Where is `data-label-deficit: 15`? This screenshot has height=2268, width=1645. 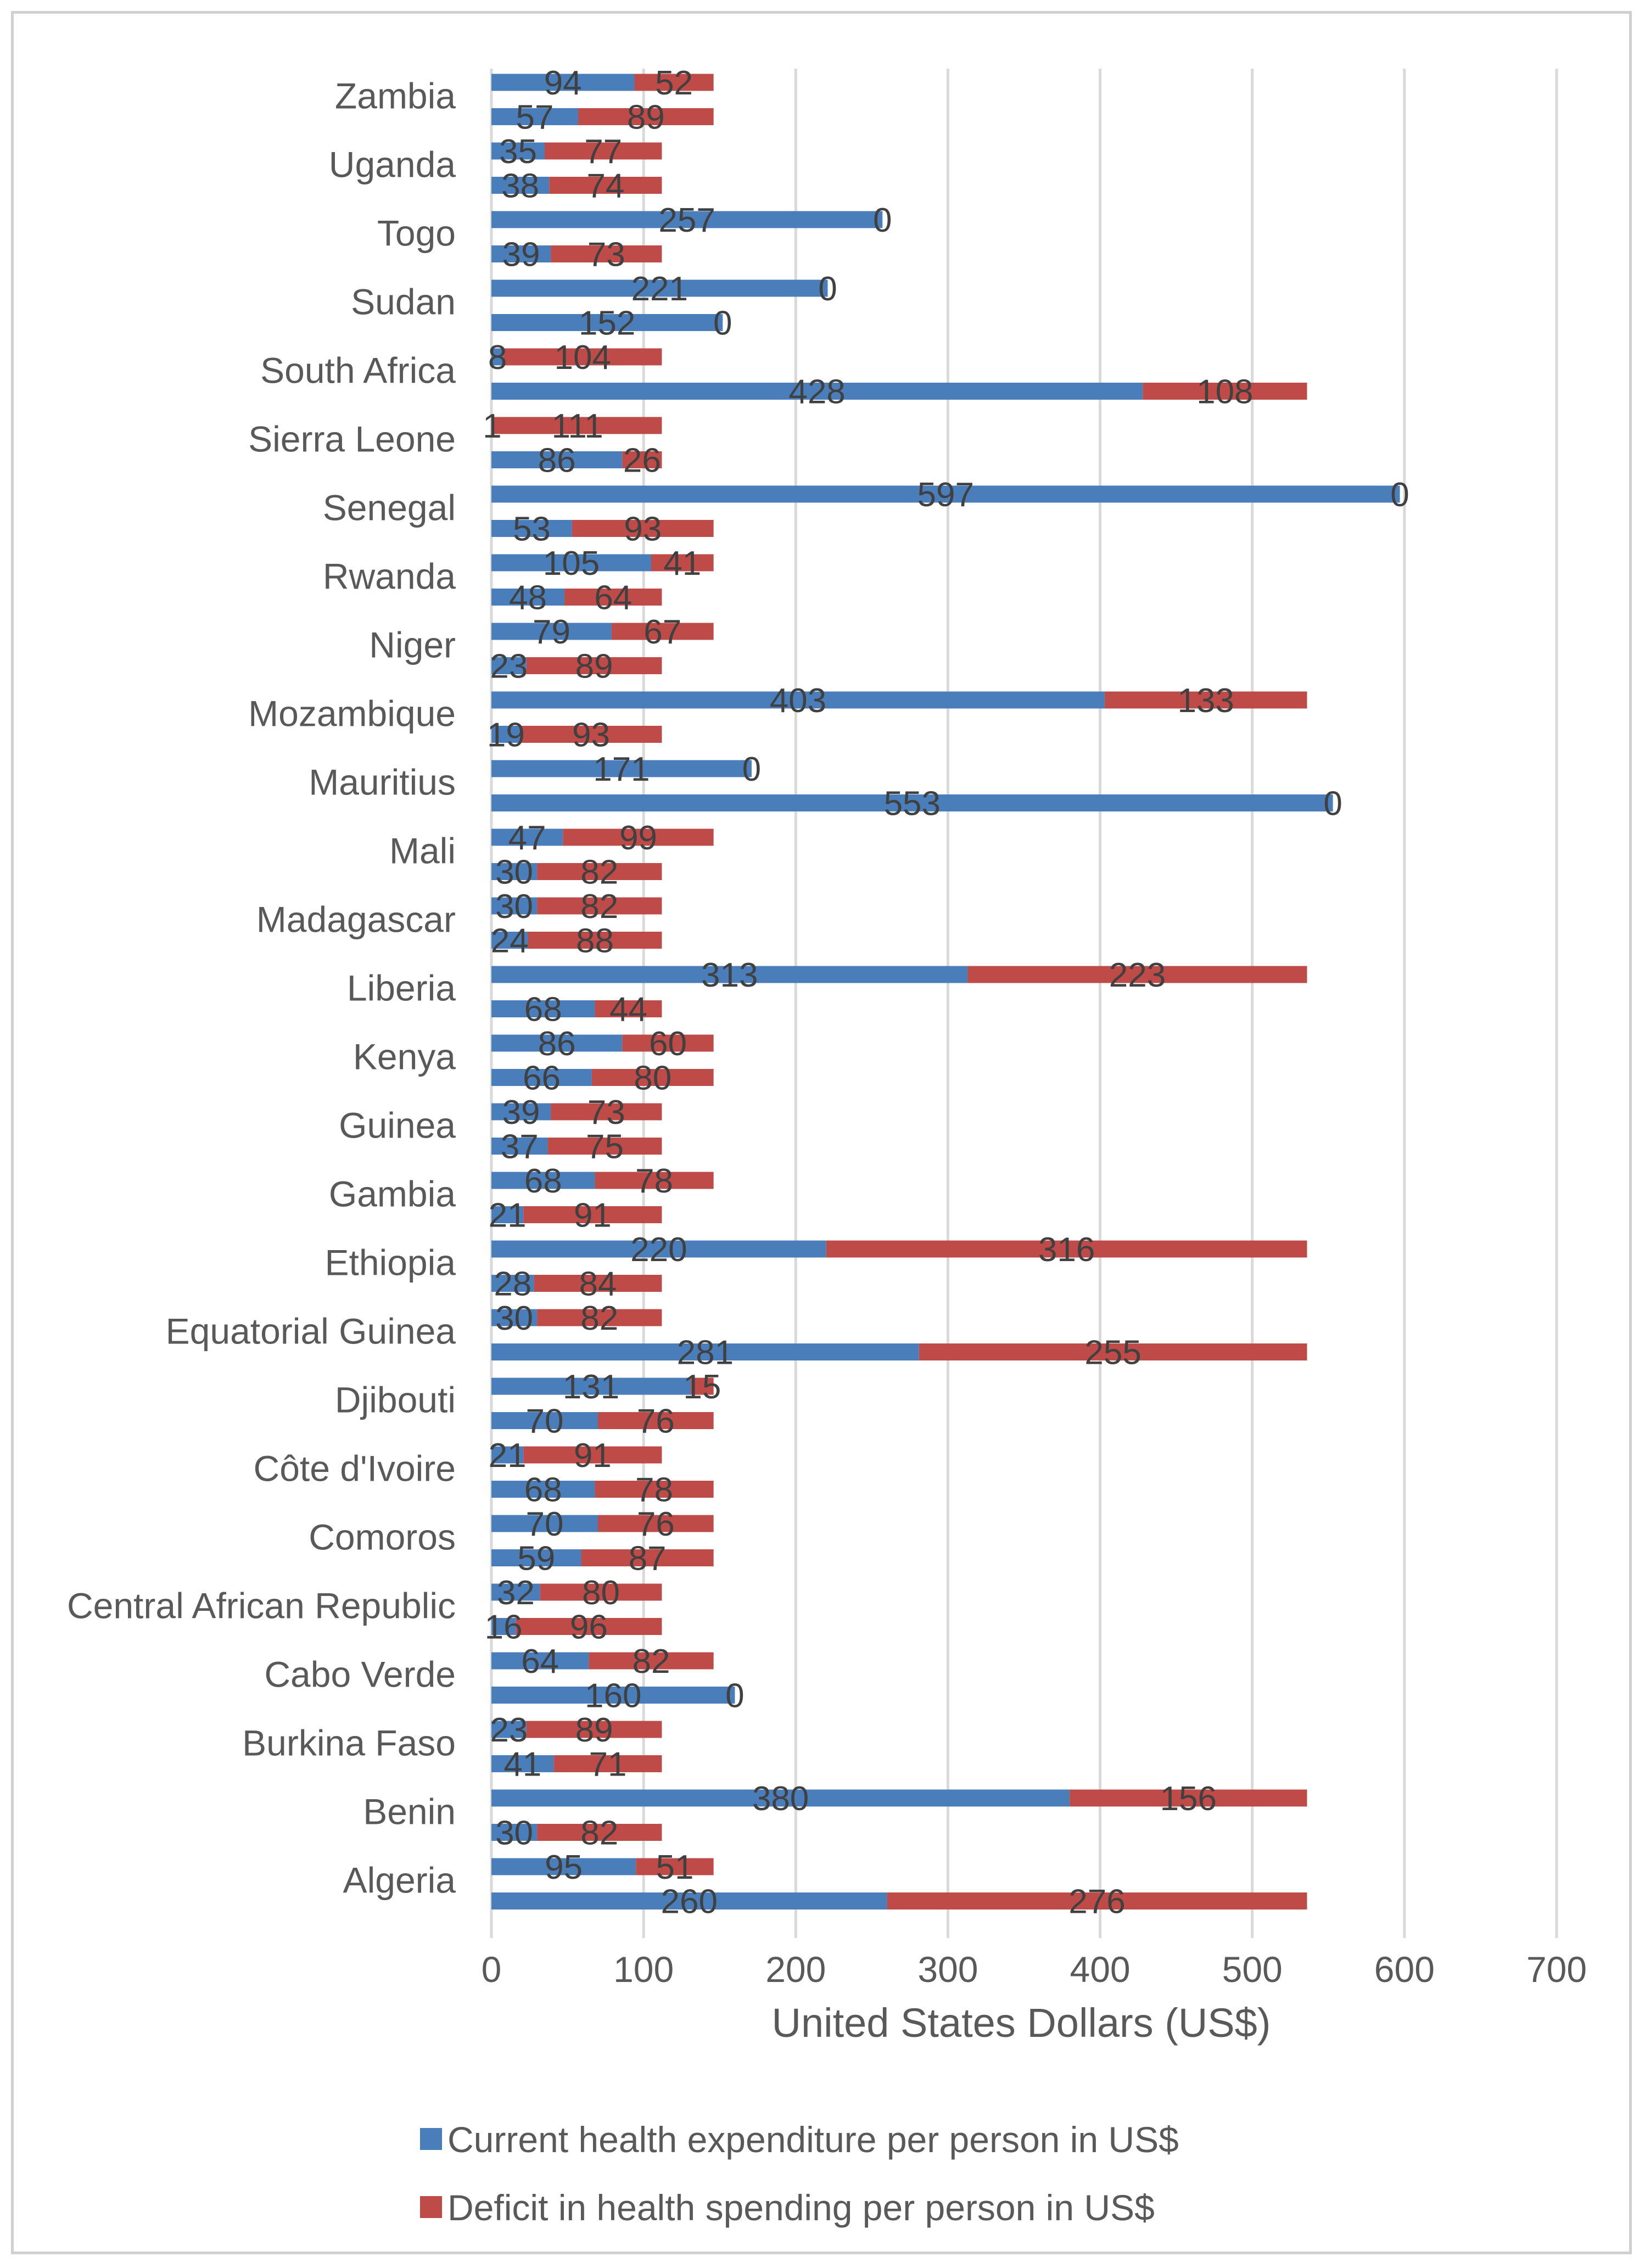 data-label-deficit: 15 is located at coordinates (702, 1387).